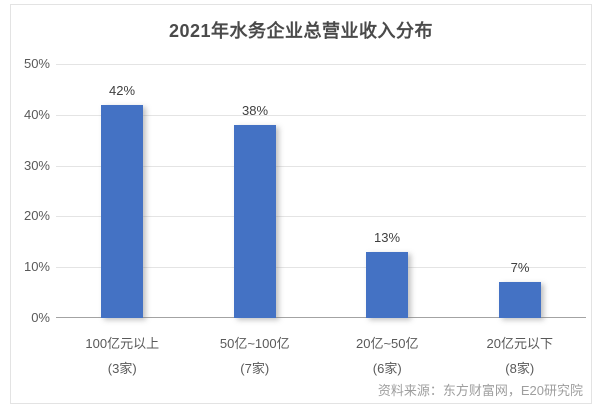 Image resolution: width=602 pixels, height=414 pixels. I want to click on bar-value-label: 38%, so click(255, 110).